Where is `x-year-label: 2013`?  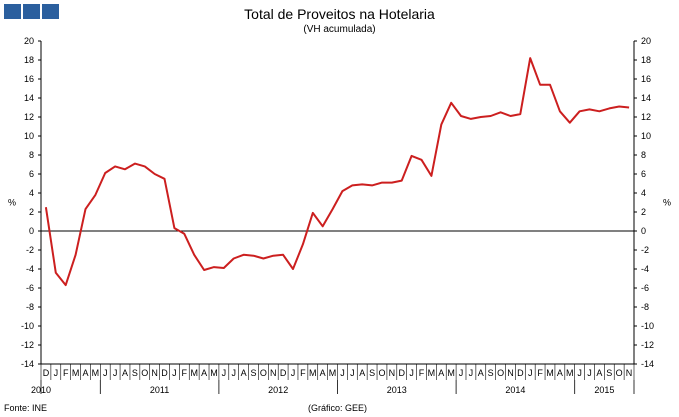
x-year-label: 2013 is located at coordinates (397, 390).